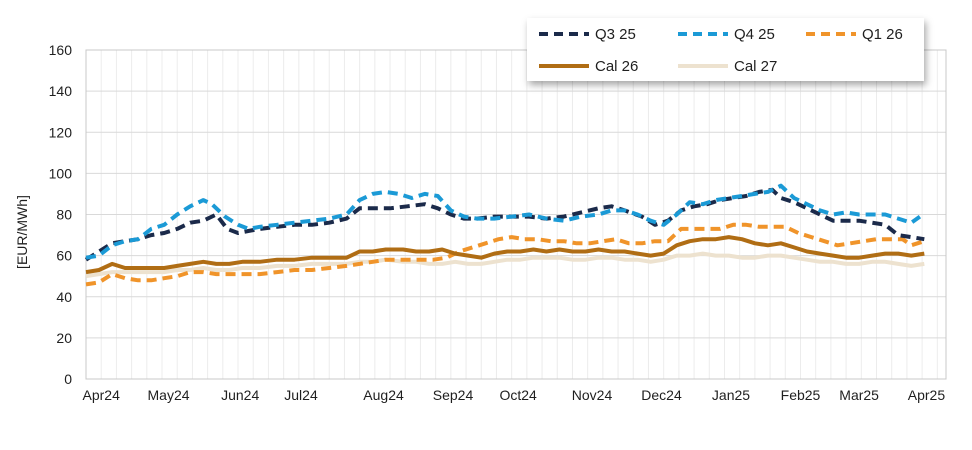 This screenshot has height=450, width=972. Describe the element at coordinates (169, 395) in the screenshot. I see `x-tick-label: May24` at that location.